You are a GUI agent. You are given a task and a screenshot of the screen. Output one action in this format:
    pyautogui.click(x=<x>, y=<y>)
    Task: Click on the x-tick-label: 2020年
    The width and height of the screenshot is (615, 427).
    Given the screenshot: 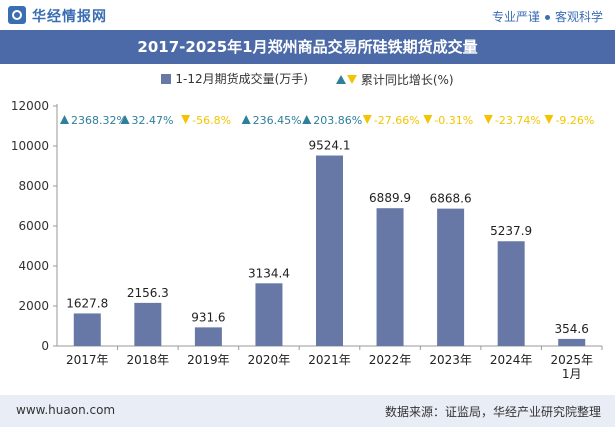 What is the action you would take?
    pyautogui.click(x=269, y=360)
    